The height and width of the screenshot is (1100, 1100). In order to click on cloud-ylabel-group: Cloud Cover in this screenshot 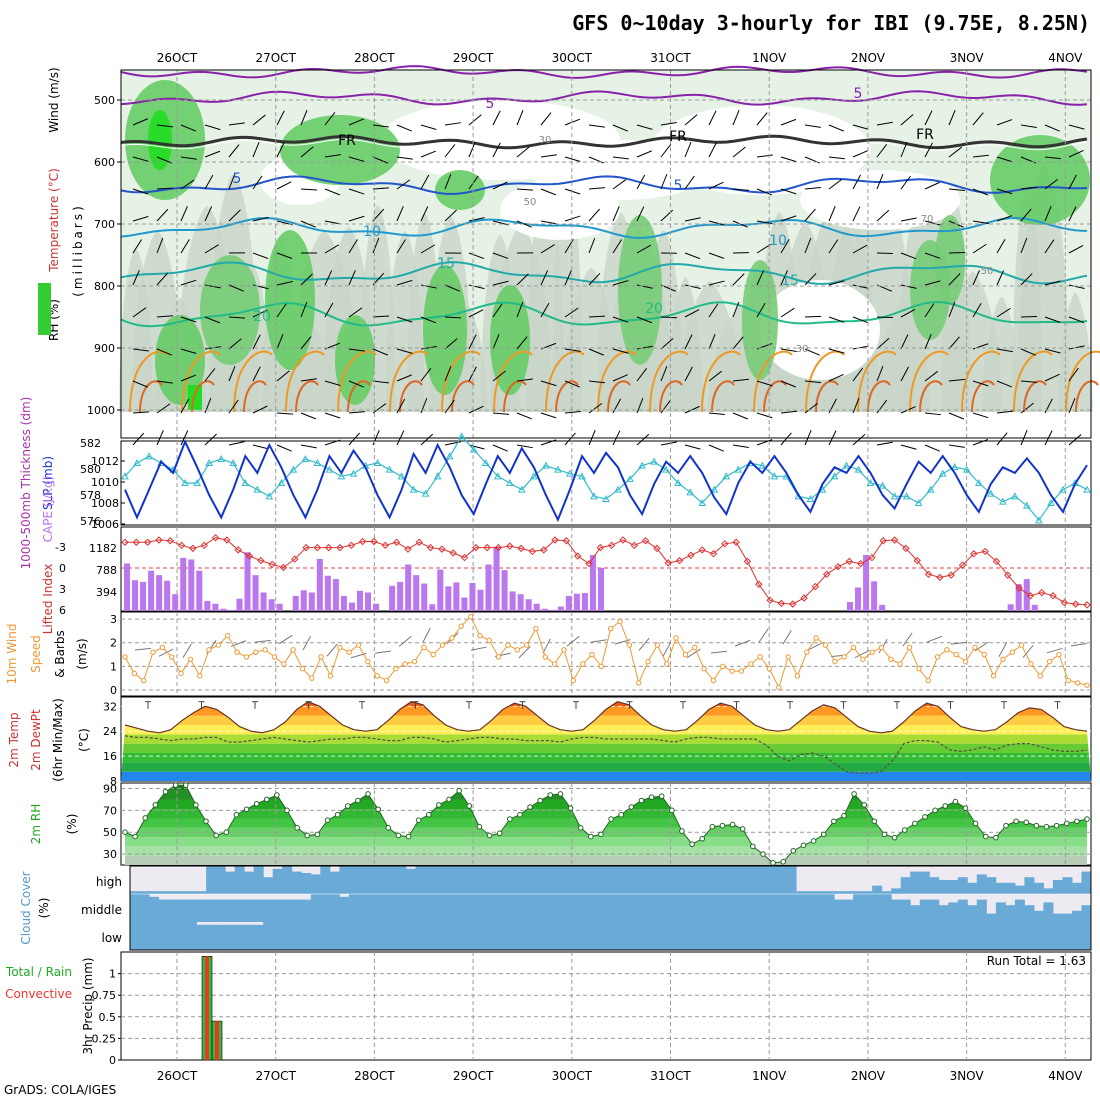, I will do `click(26, 907)`.